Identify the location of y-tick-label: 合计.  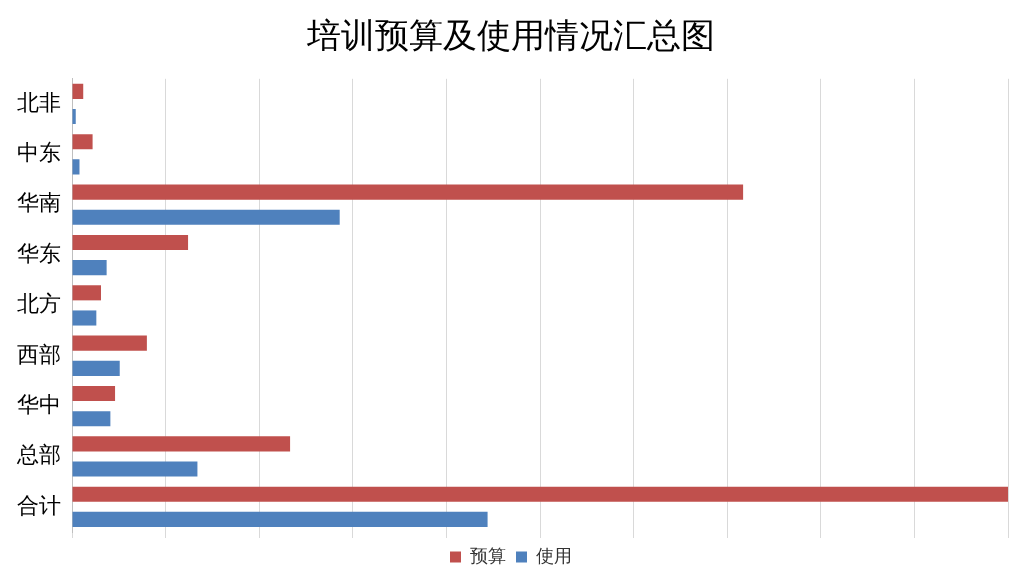
(39, 505).